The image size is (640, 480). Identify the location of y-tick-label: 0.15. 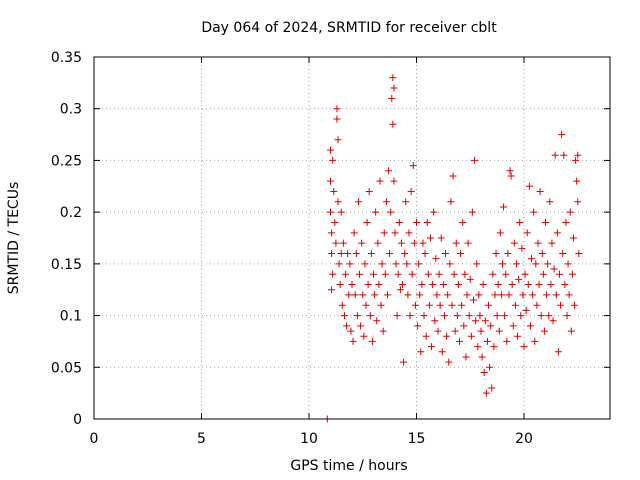
(66, 265).